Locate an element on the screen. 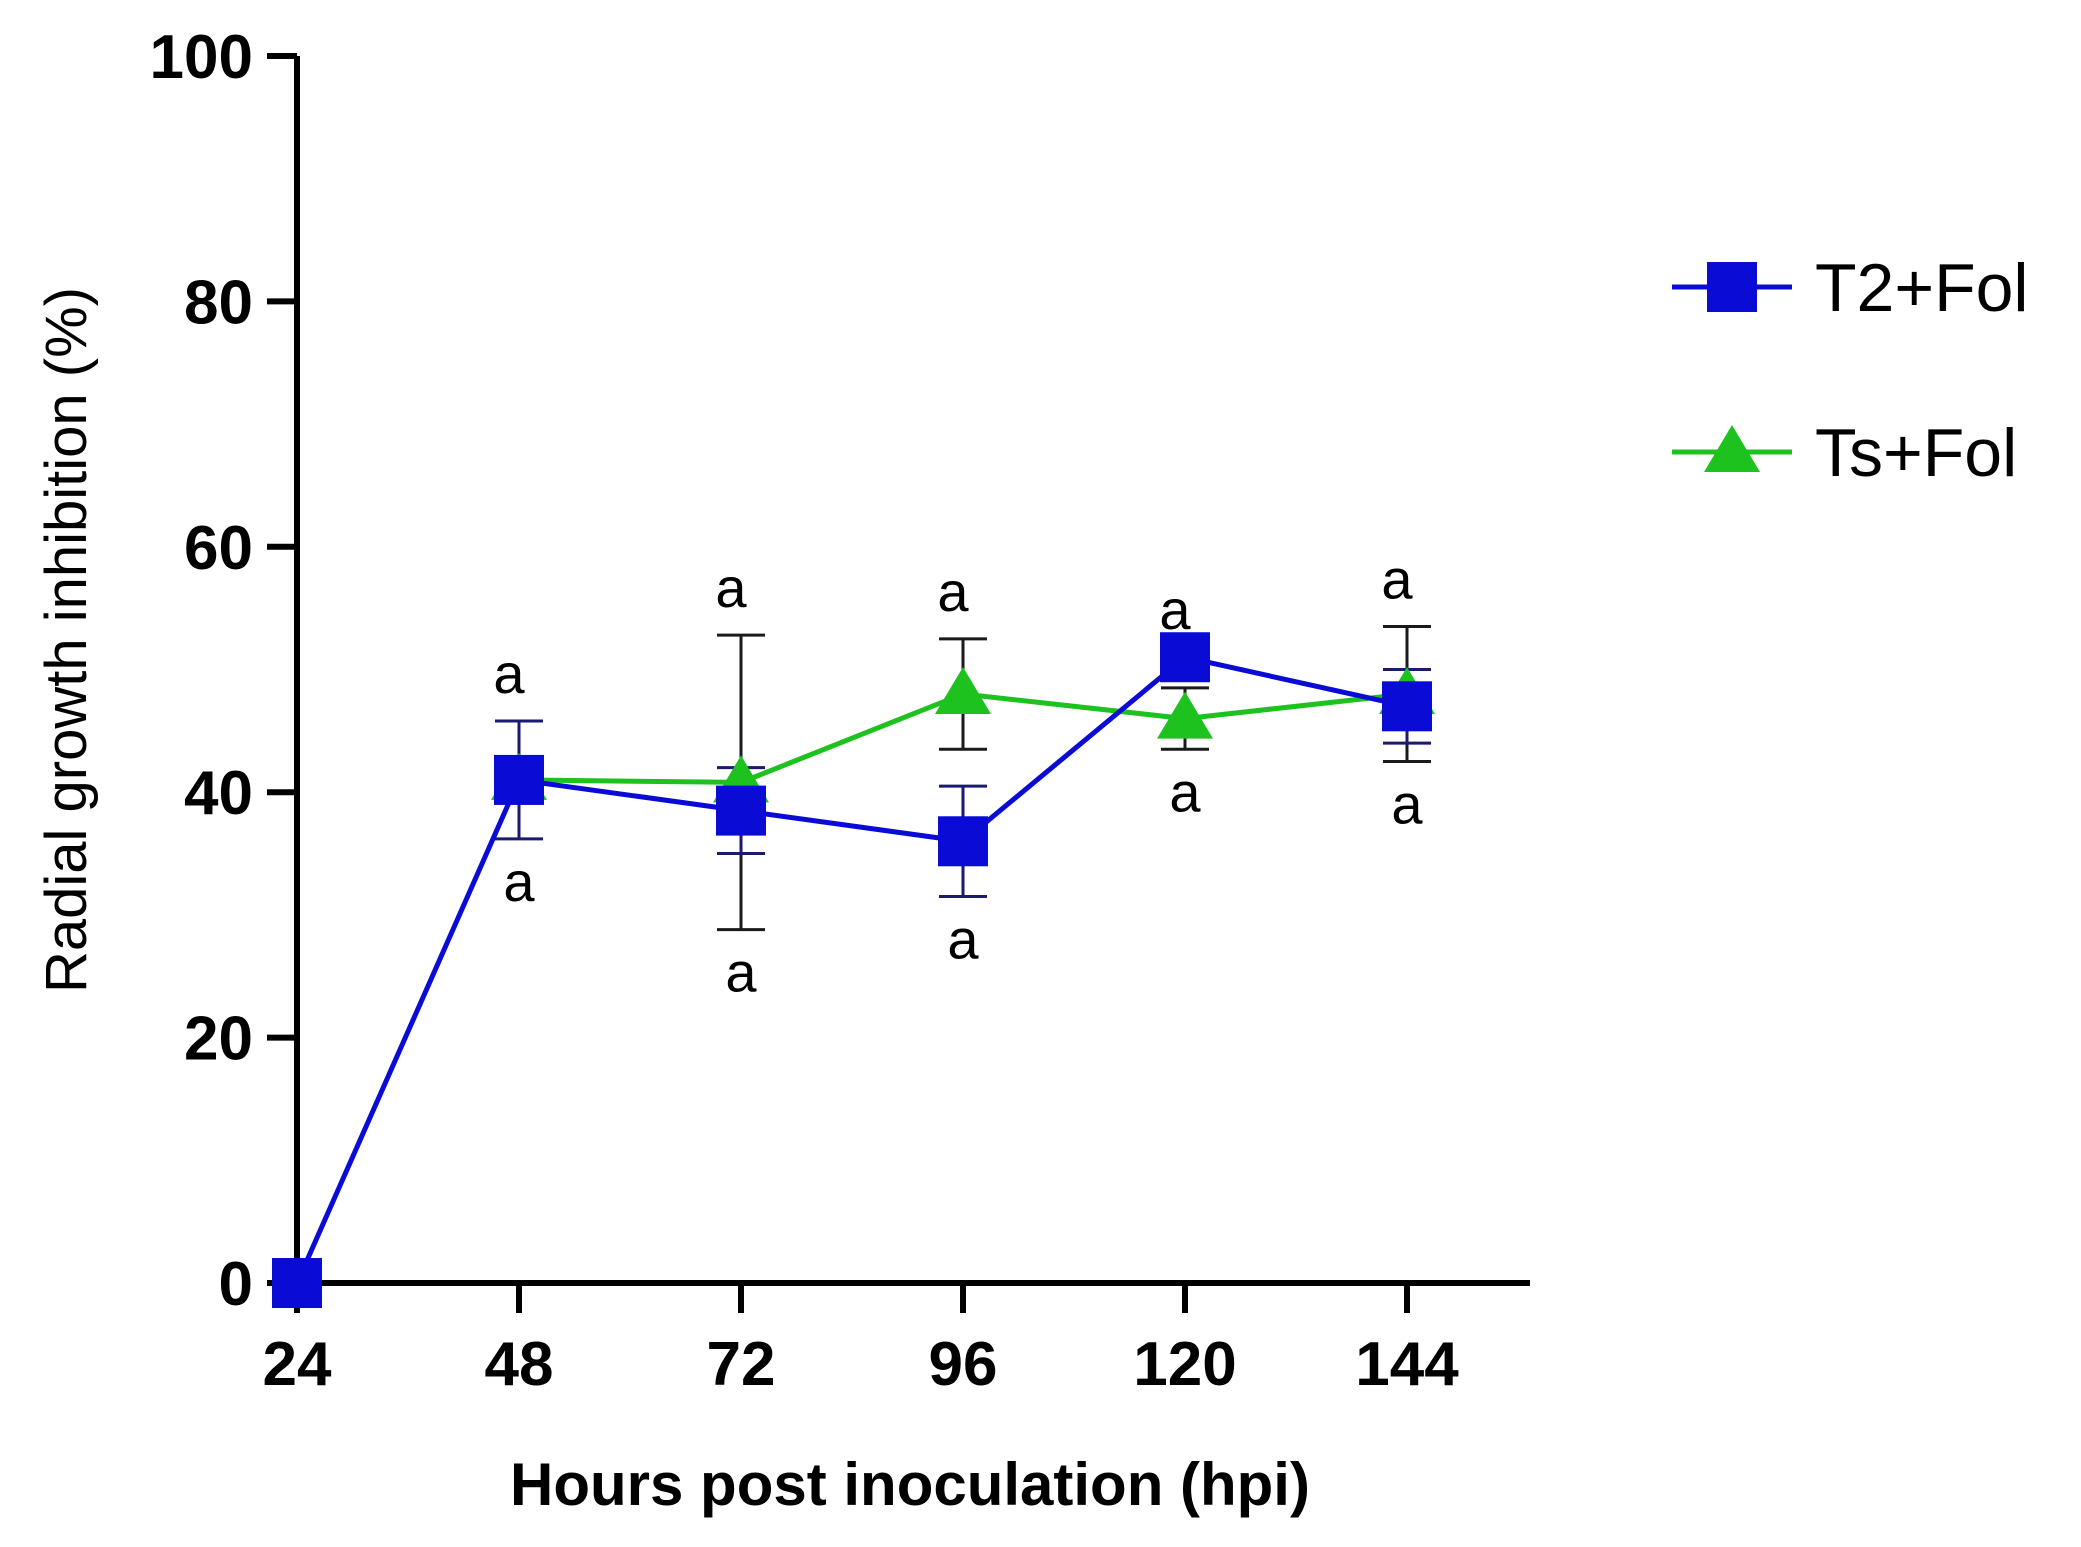 Image resolution: width=2081 pixels, height=1547 pixels. y-tick-label: 80 is located at coordinates (218, 302).